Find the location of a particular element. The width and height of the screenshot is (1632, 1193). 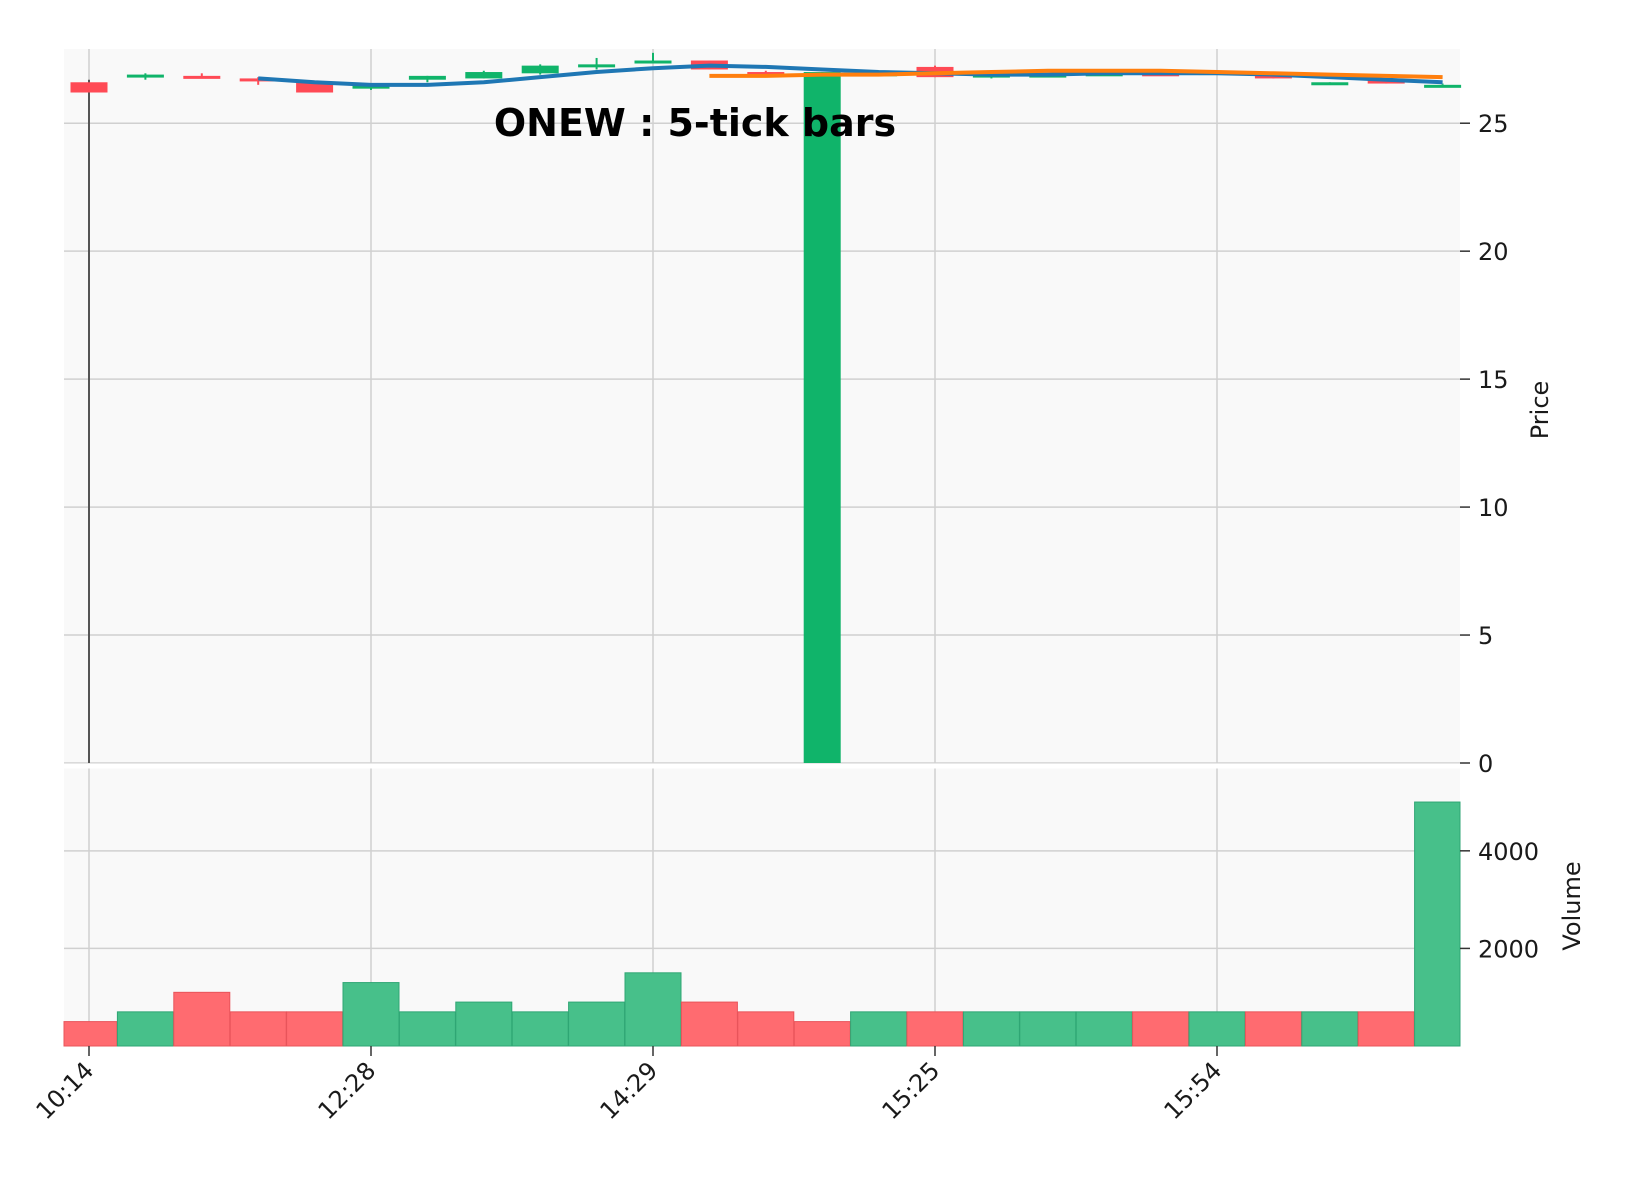

moving-average-line is located at coordinates (1076, 74).